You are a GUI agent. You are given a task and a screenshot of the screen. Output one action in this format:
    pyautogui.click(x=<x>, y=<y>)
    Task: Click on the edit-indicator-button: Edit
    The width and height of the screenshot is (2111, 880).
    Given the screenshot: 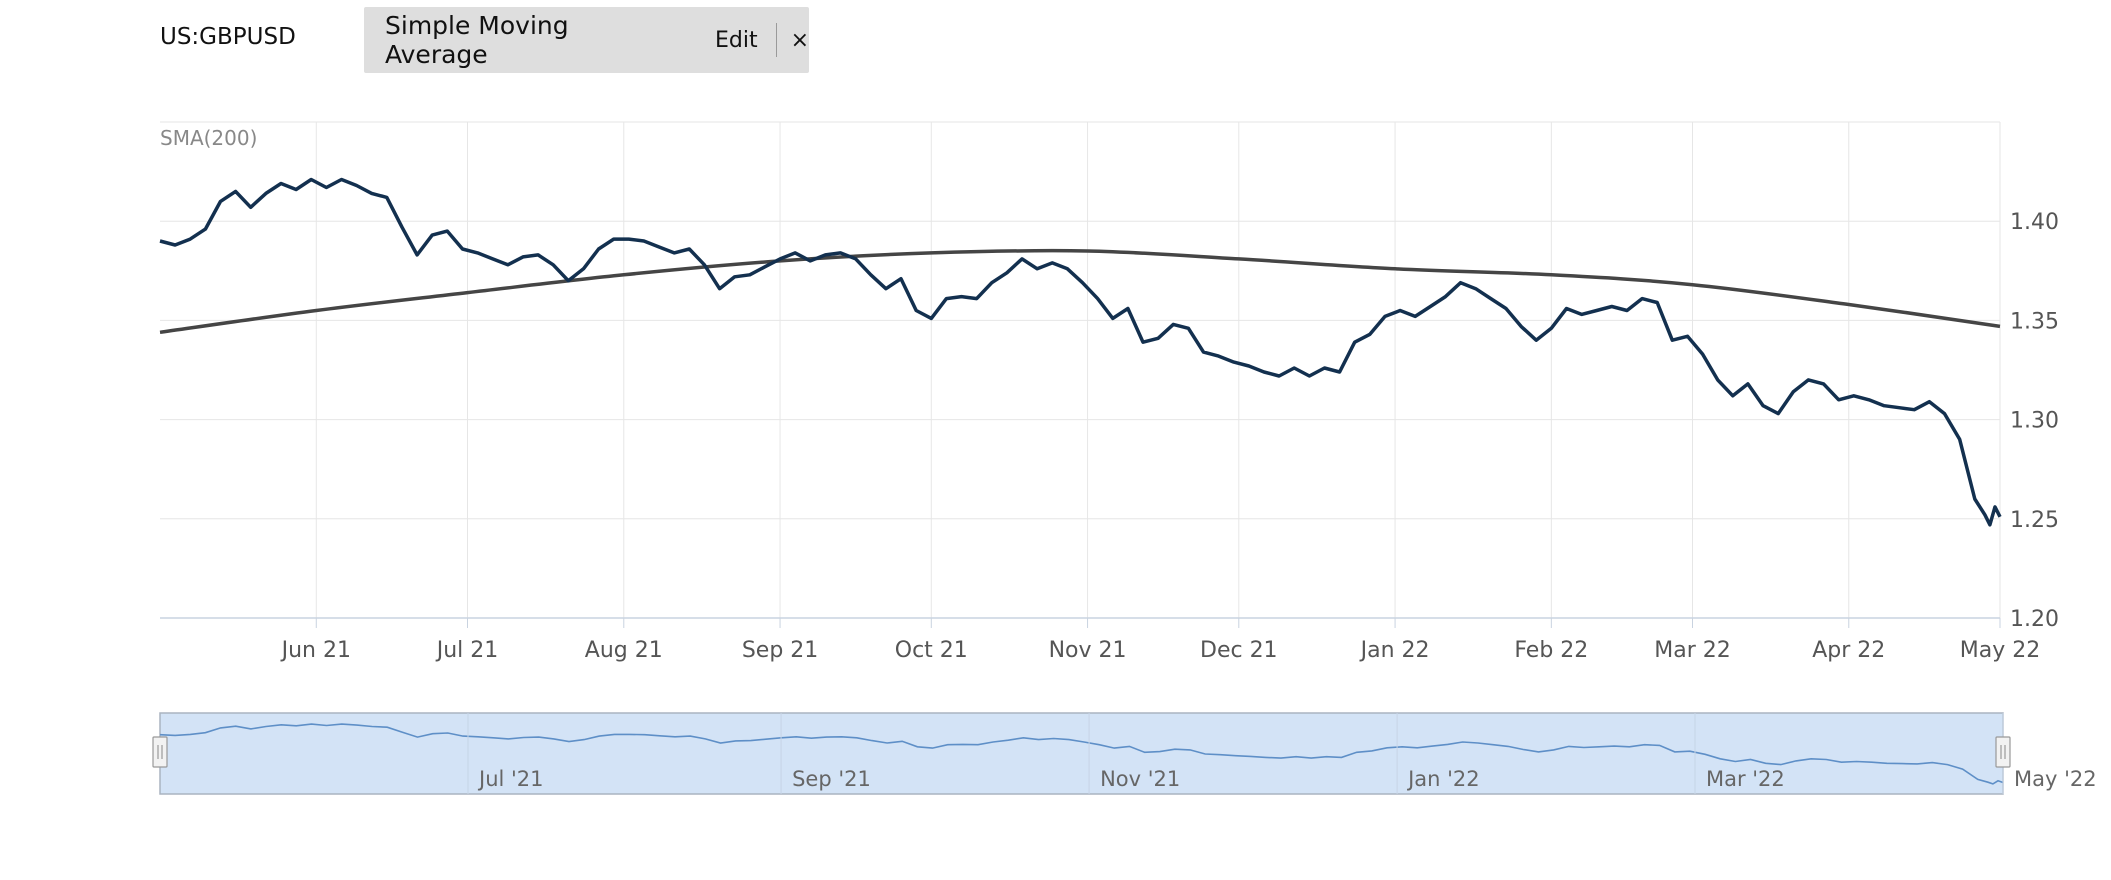 What is the action you would take?
    pyautogui.click(x=736, y=40)
    